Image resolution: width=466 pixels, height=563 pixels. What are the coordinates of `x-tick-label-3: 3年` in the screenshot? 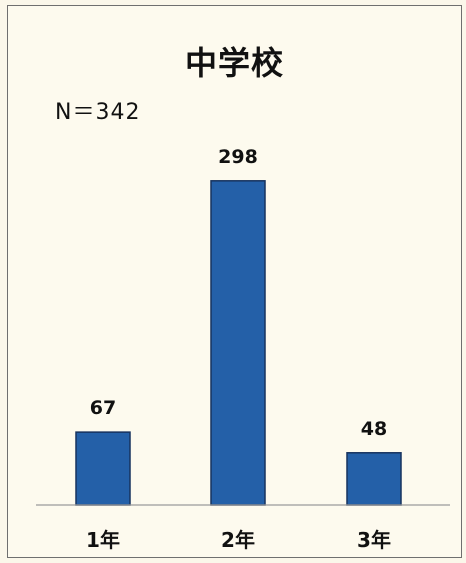 It's located at (374, 540).